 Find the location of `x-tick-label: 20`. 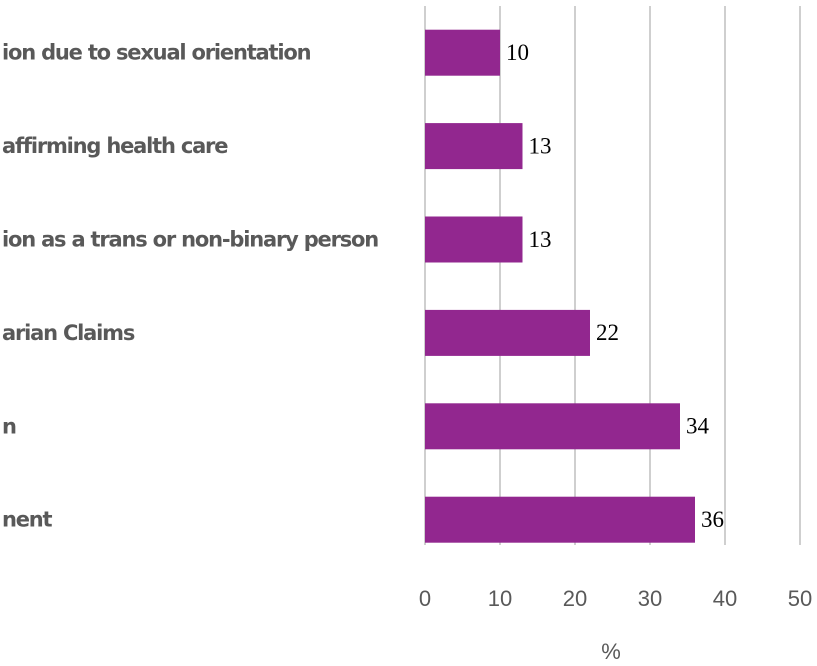

x-tick-label: 20 is located at coordinates (575, 598).